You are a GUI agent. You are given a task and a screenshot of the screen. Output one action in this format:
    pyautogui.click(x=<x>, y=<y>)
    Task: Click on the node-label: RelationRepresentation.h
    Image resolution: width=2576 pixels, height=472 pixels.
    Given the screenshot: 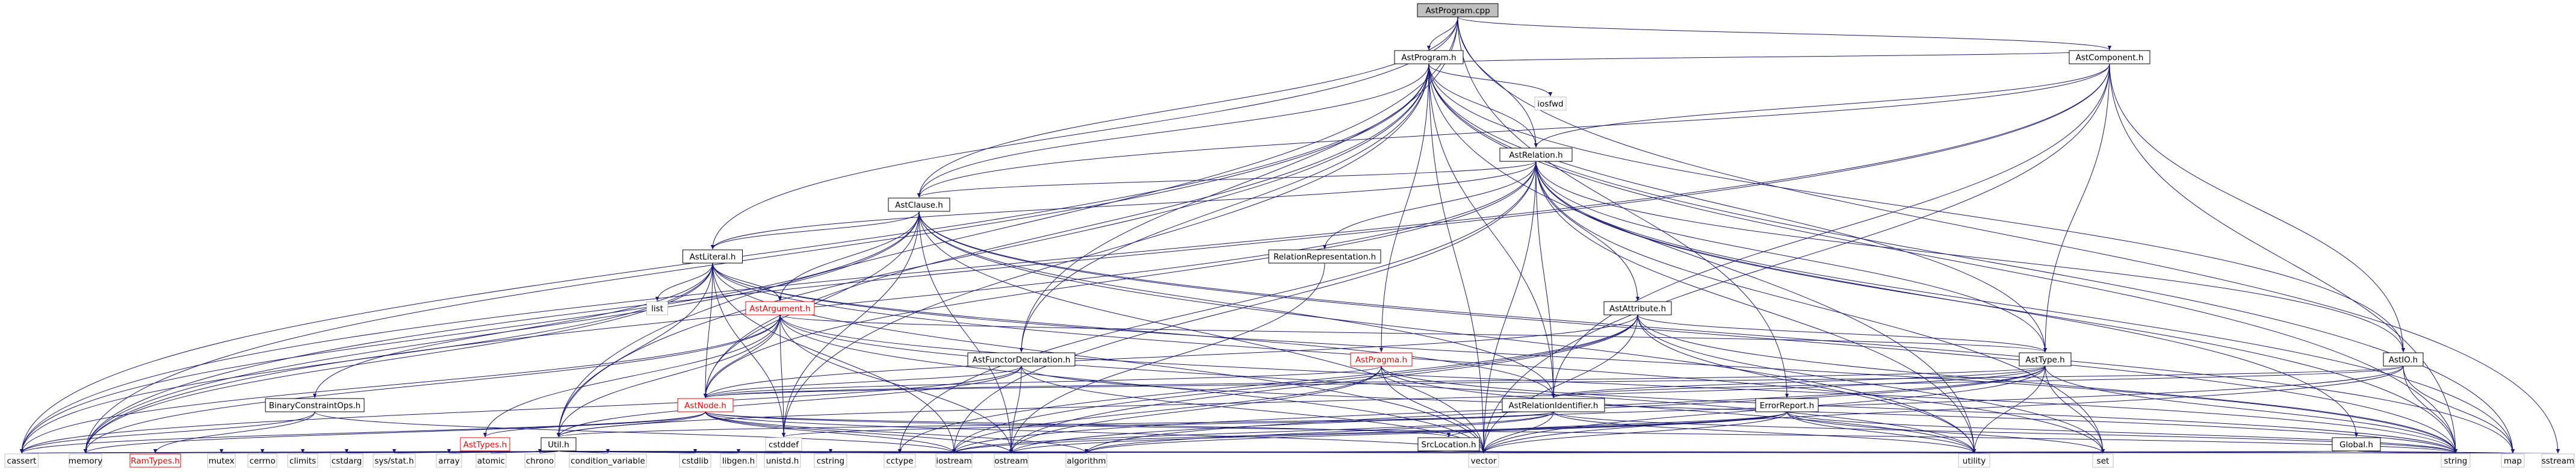 What is the action you would take?
    pyautogui.click(x=1325, y=257)
    